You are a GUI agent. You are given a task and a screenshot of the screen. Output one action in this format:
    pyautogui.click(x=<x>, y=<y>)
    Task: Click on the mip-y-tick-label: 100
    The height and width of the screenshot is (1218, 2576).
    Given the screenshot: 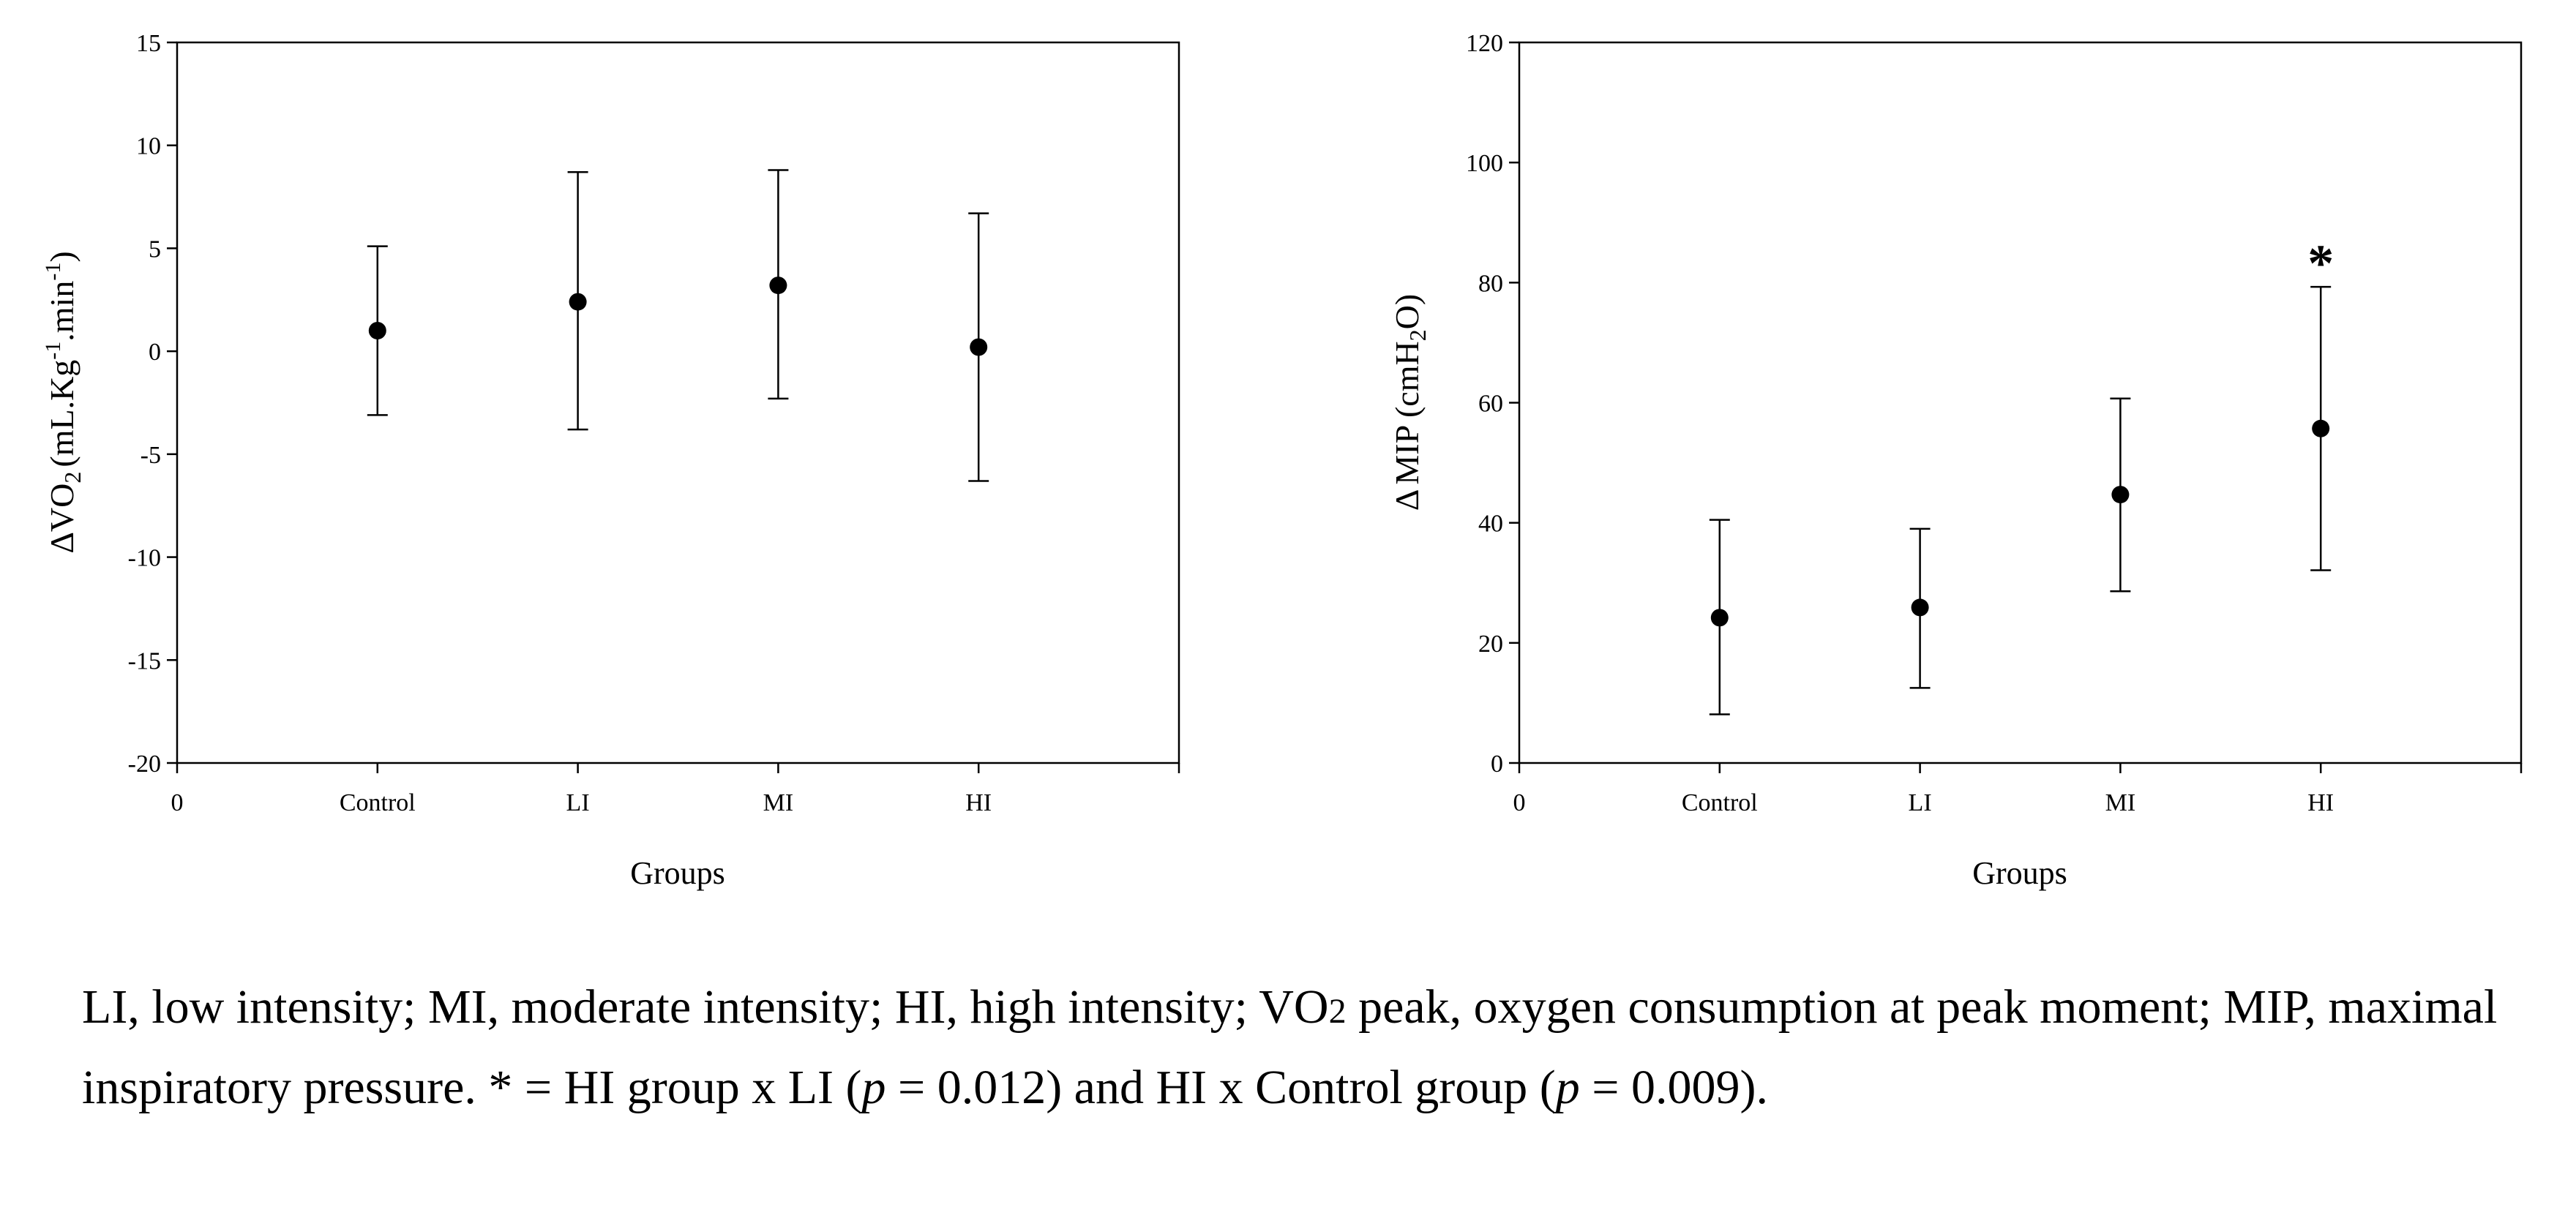 What is the action you would take?
    pyautogui.click(x=1484, y=163)
    